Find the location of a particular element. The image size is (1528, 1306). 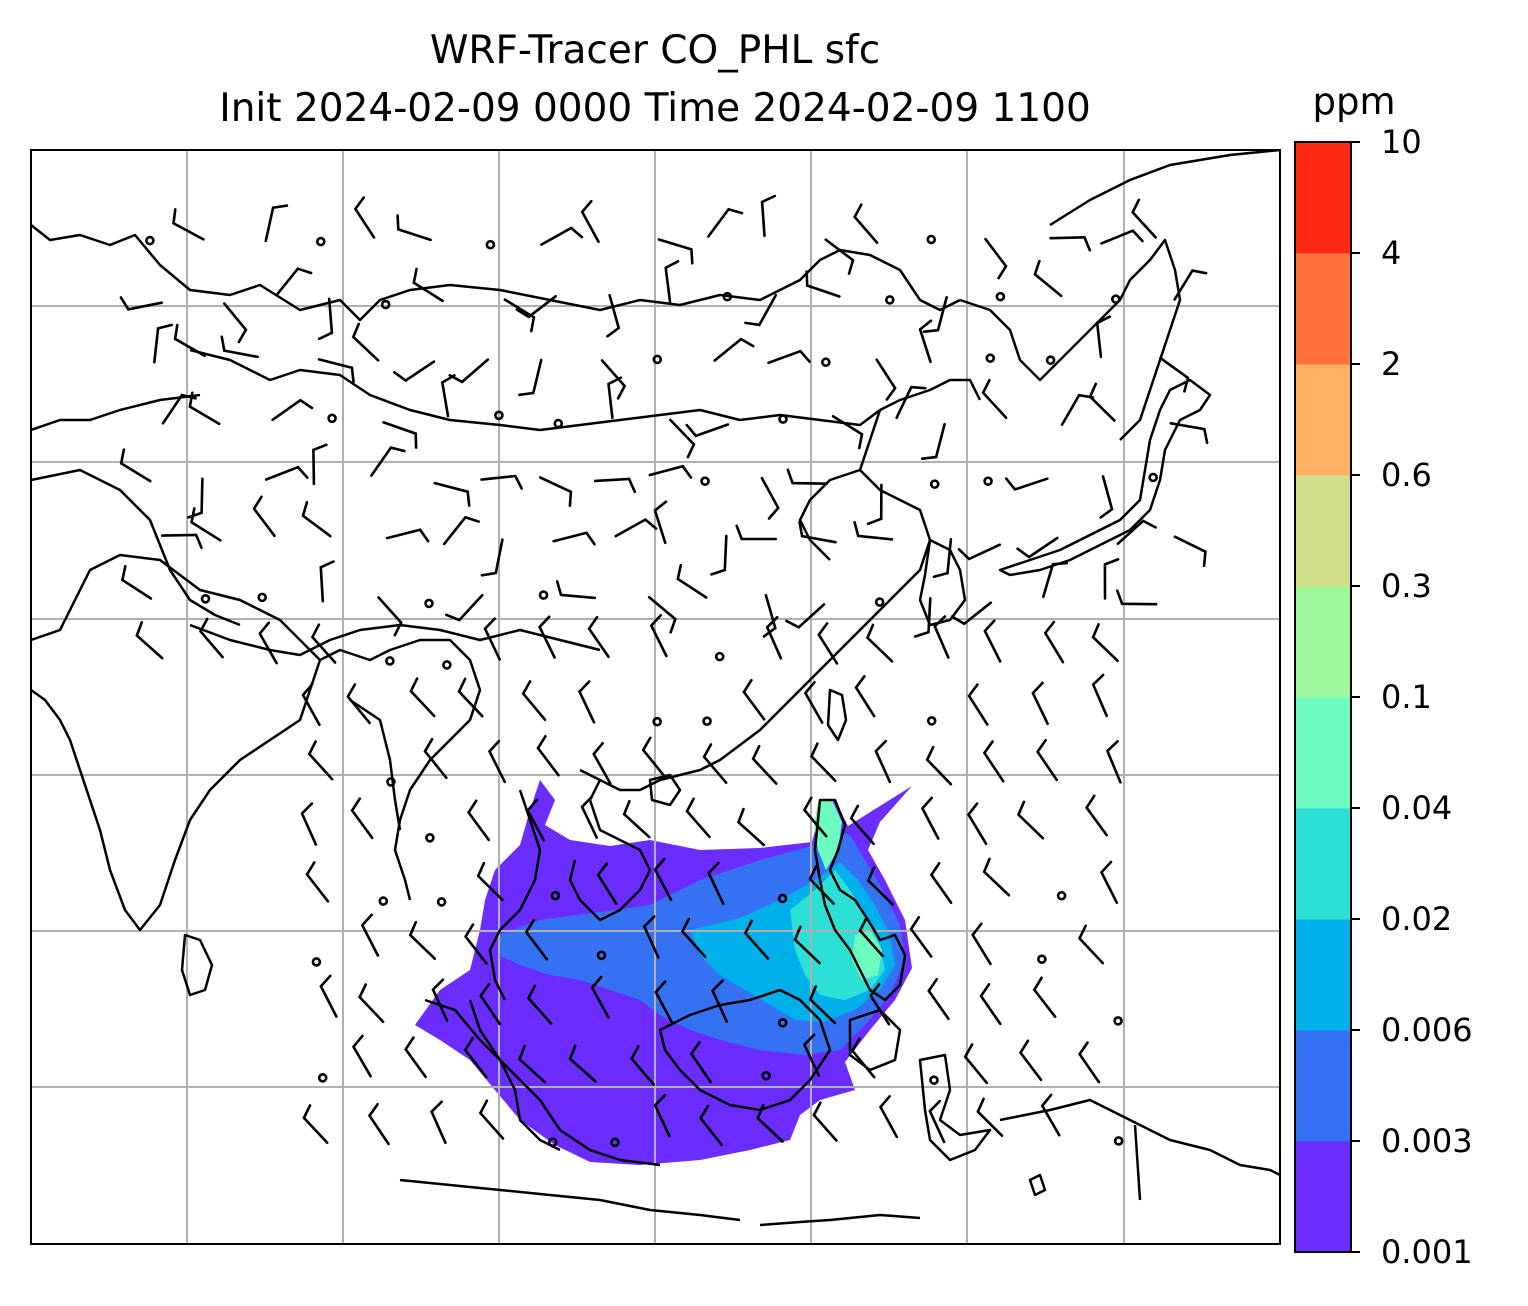

colorbar-frame is located at coordinates (1323, 697).